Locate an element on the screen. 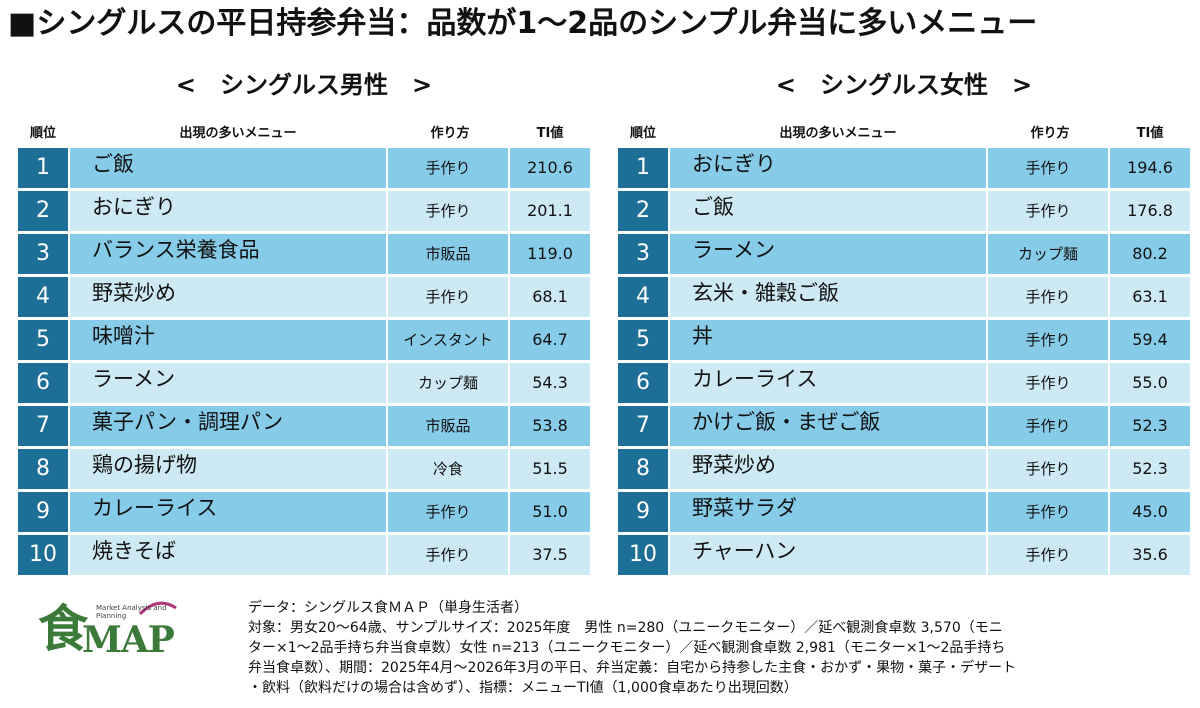 The image size is (1200, 708). ti-value-cell: 59.4 is located at coordinates (1149, 340).